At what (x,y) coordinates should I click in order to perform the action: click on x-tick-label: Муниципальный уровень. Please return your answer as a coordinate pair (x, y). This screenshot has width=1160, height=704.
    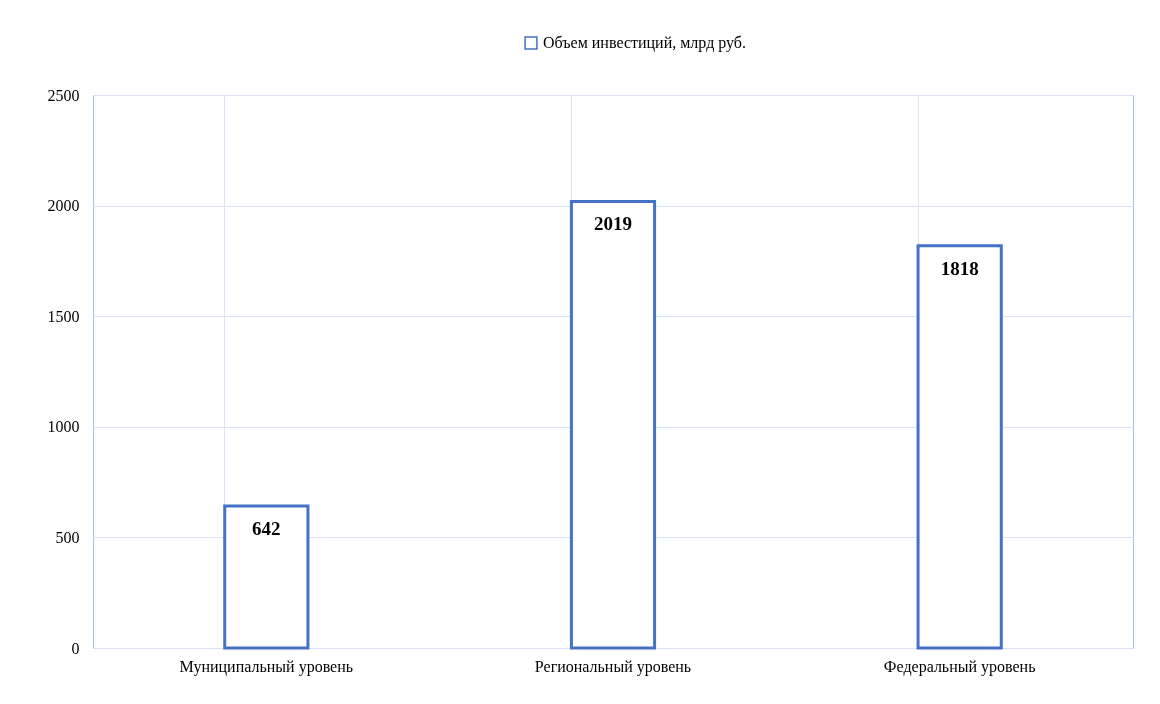
    Looking at the image, I should click on (266, 666).